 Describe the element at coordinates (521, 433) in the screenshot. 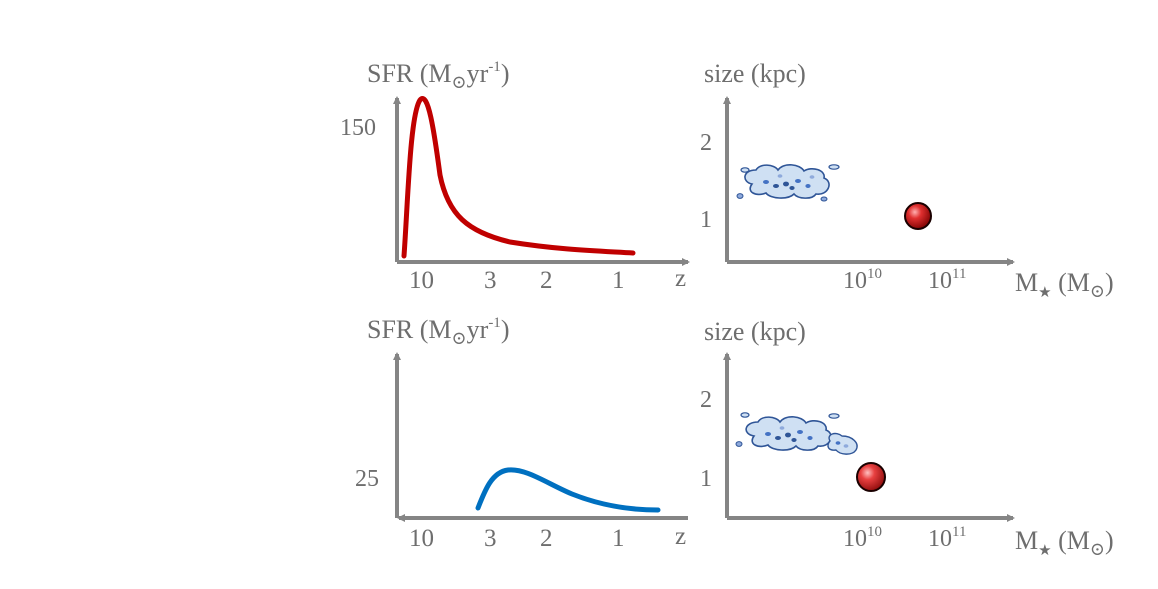

I see `panel-bottom-left-sfr: SFR (M⊙yr-1) 25 10 3 2 1 z` at that location.